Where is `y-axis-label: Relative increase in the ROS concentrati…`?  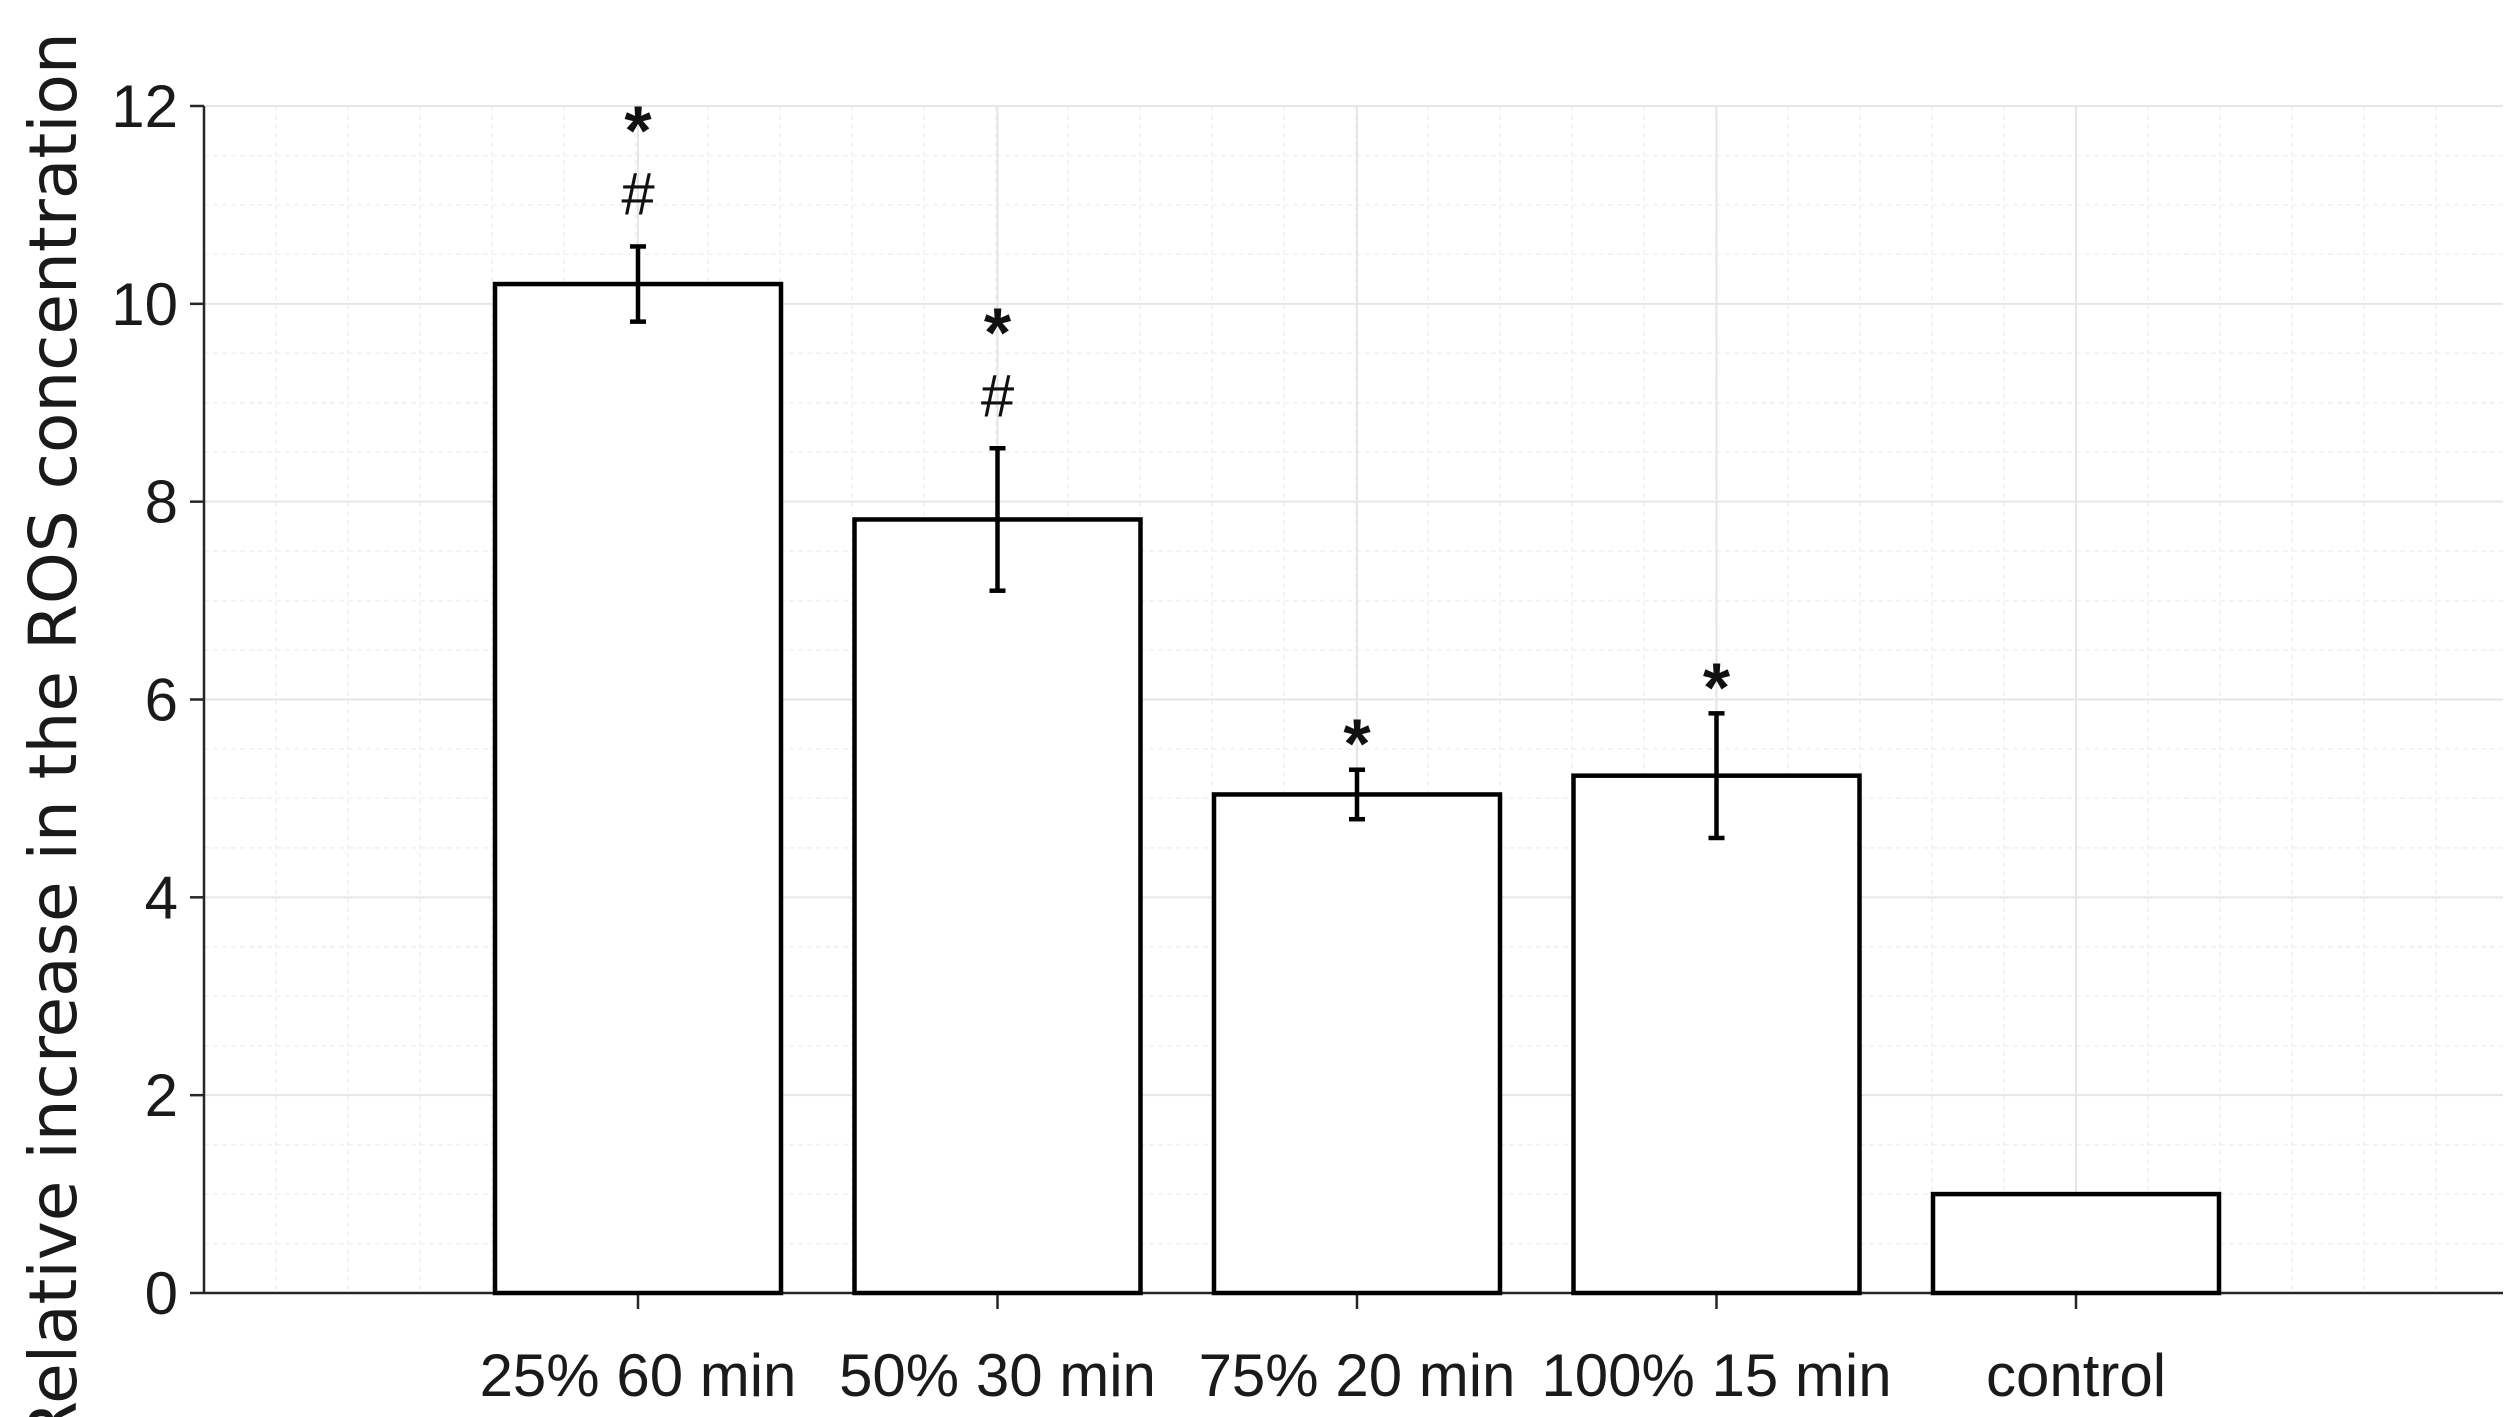
y-axis-label: Relative increase in the ROS concentrati… is located at coordinates (53, 724).